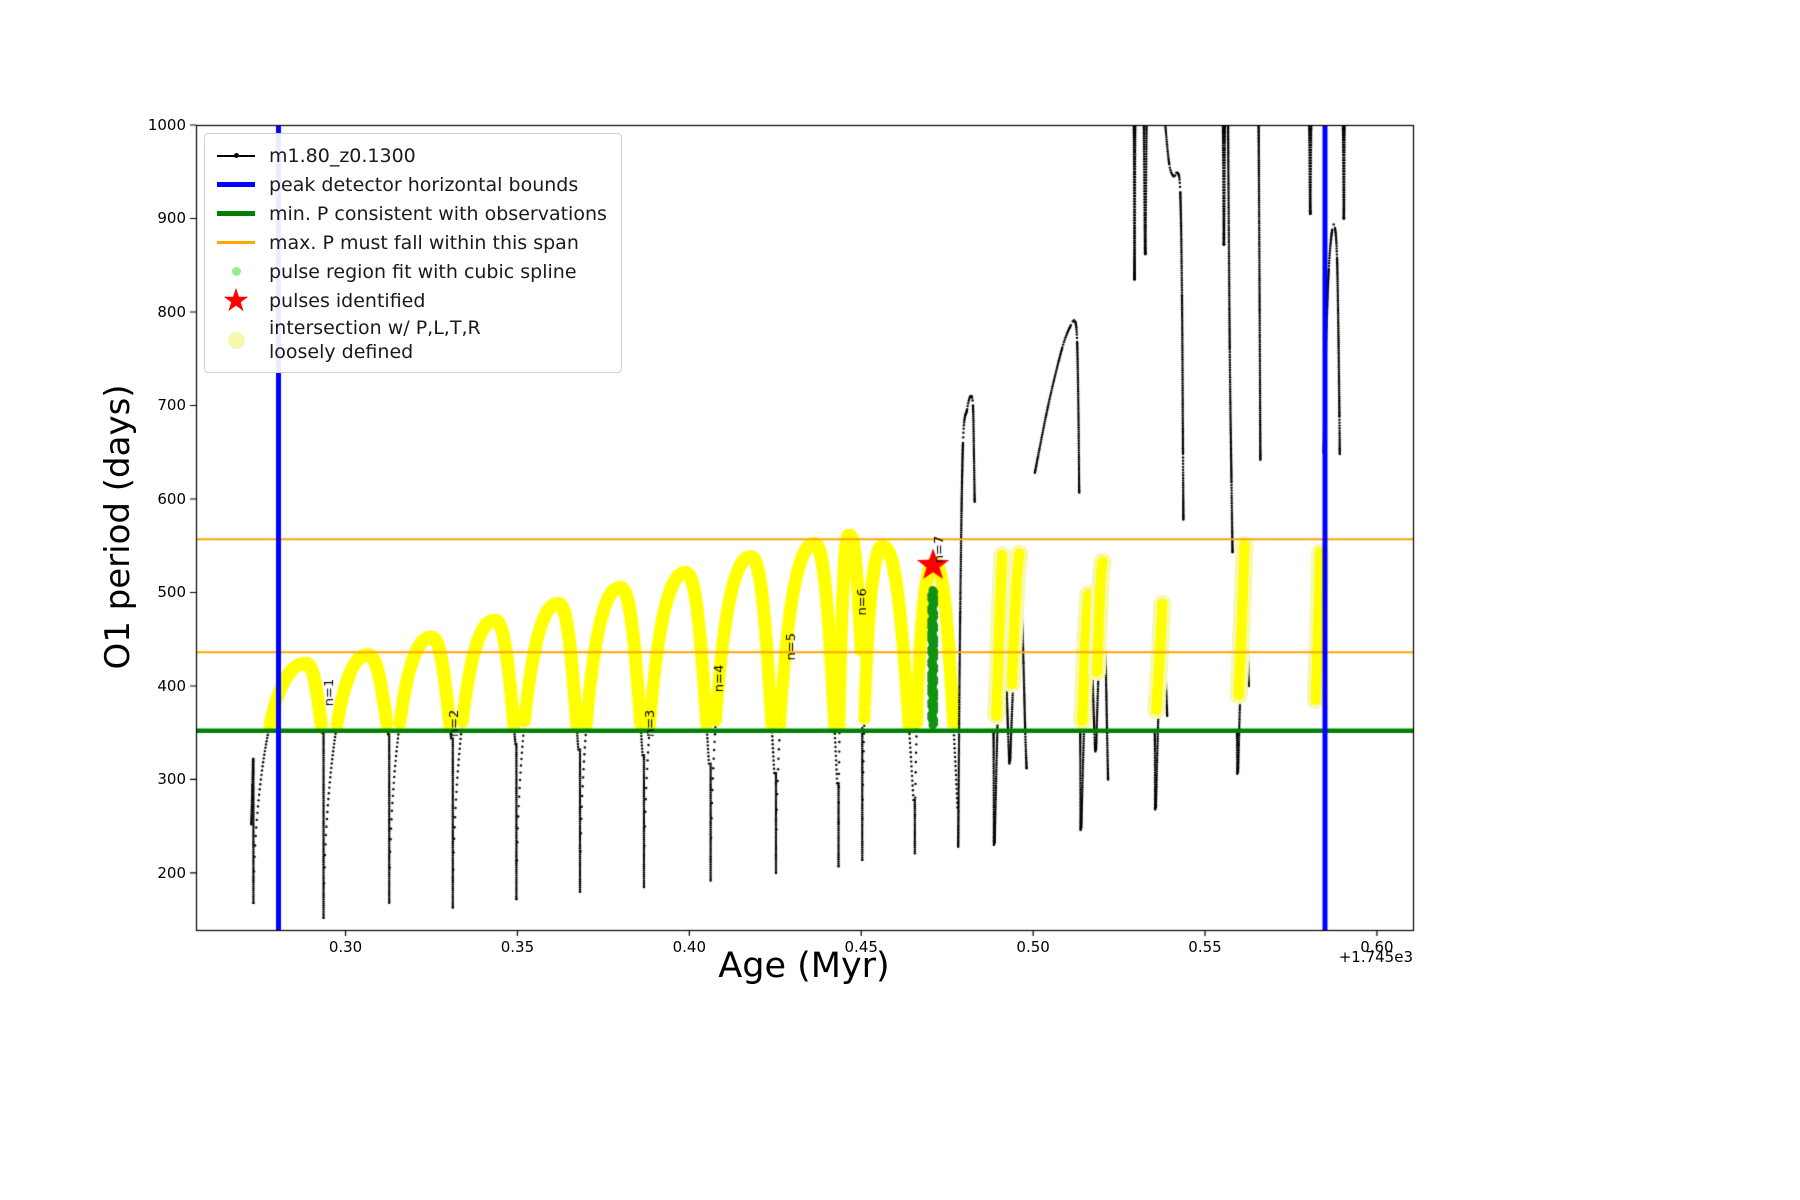 This screenshot has height=1200, width=1800. What do you see at coordinates (236, 213) in the screenshot?
I see `green-thick-line-icon` at bounding box center [236, 213].